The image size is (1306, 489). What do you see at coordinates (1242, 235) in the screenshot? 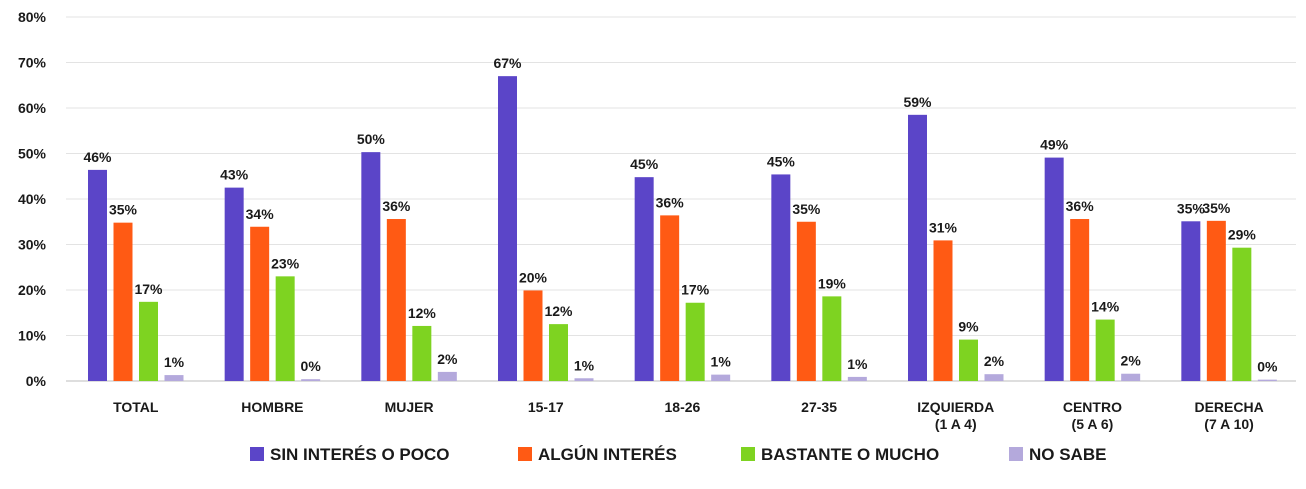
I see `data-label: 29%` at bounding box center [1242, 235].